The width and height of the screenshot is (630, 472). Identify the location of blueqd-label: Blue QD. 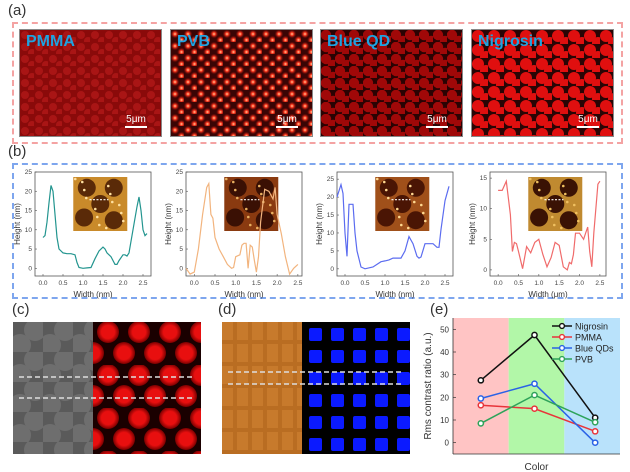
(359, 41).